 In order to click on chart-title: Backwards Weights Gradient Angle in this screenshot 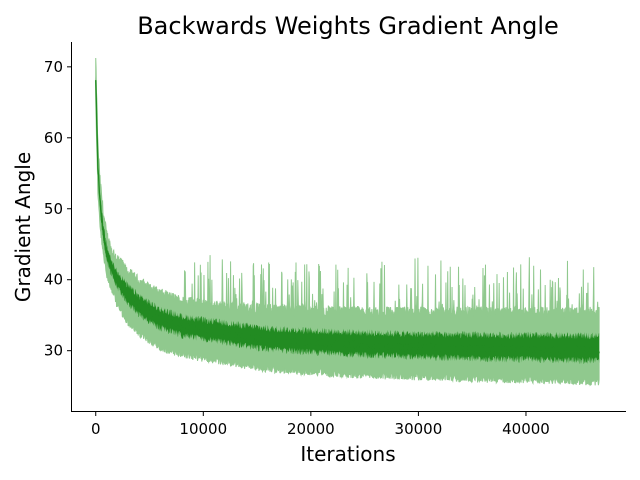, I will do `click(348, 26)`.